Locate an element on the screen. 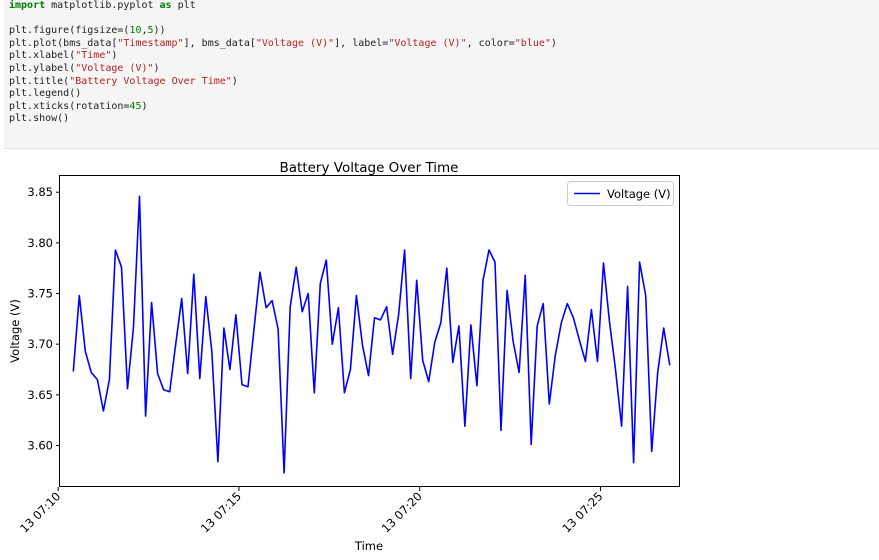 The image size is (879, 560). code-token: plt.xticks(rotation= is located at coordinates (69, 106).